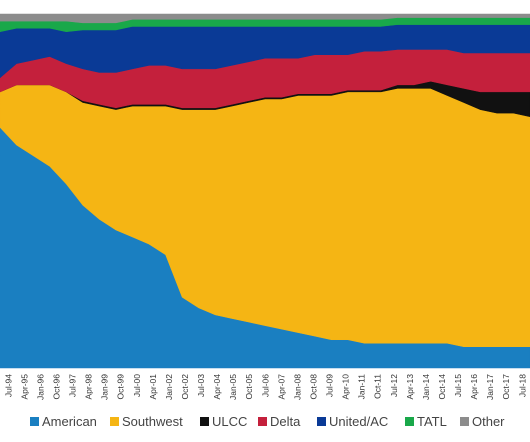 The height and width of the screenshot is (442, 530). I want to click on x-tick-label: Jul-06, so click(265, 385).